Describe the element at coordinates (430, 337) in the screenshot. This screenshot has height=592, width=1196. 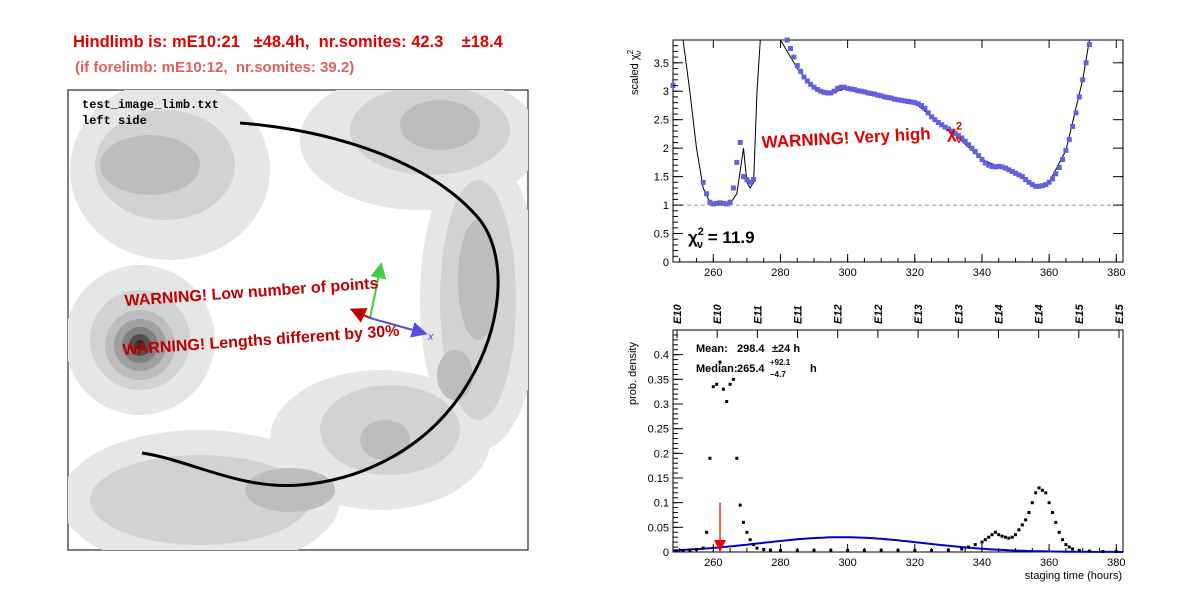
I see `axis-x-label: x` at that location.